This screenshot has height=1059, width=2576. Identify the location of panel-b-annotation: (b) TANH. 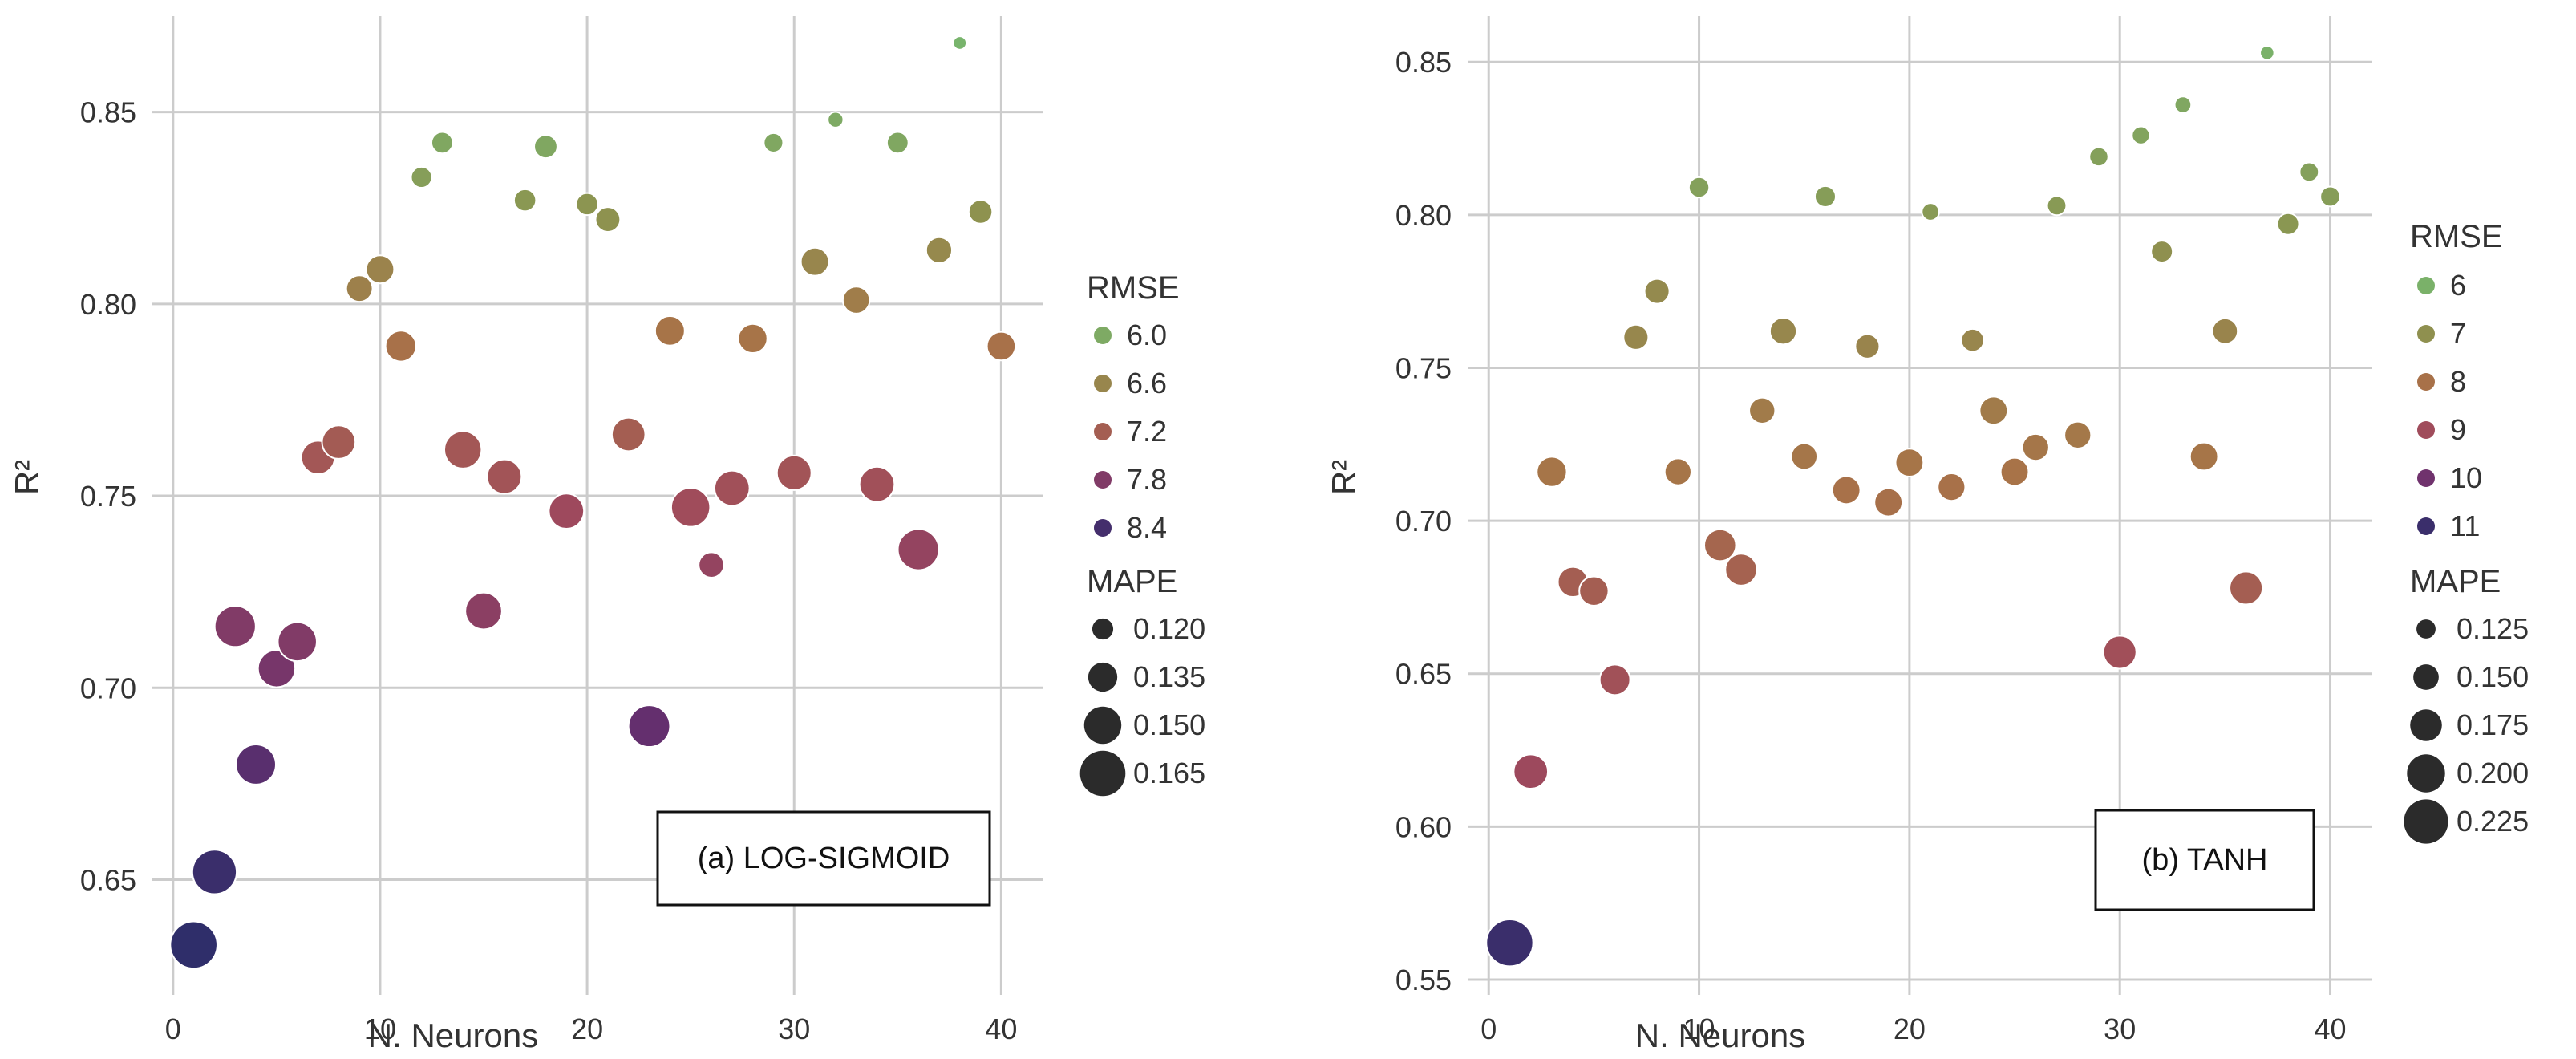
(2205, 860).